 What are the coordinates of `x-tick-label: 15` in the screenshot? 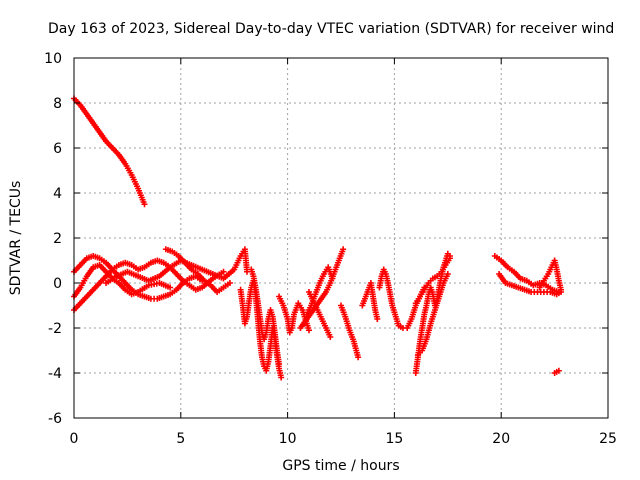 It's located at (394, 439).